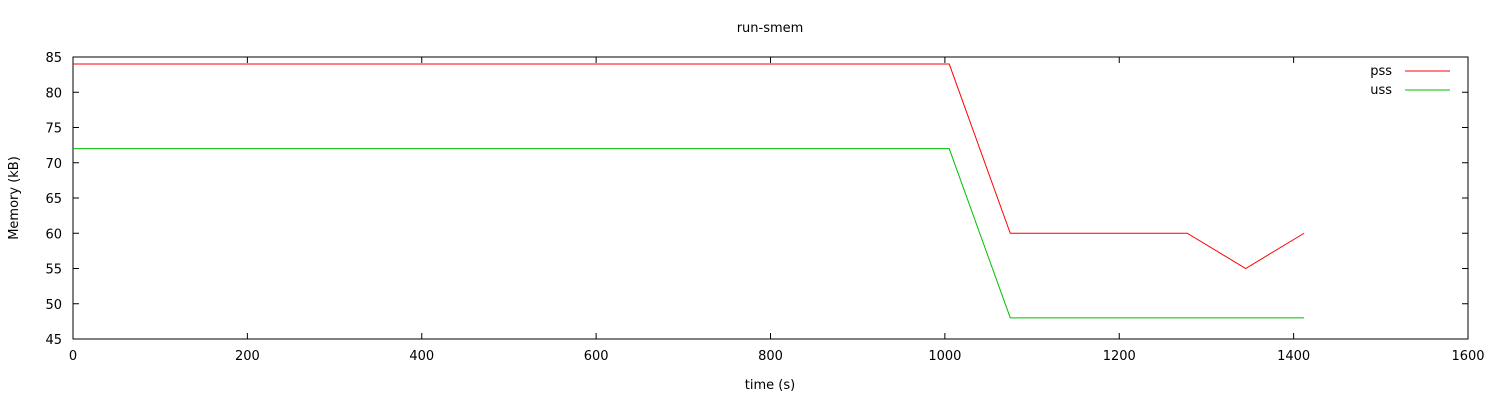  I want to click on x-tick-label: 1000, so click(944, 356).